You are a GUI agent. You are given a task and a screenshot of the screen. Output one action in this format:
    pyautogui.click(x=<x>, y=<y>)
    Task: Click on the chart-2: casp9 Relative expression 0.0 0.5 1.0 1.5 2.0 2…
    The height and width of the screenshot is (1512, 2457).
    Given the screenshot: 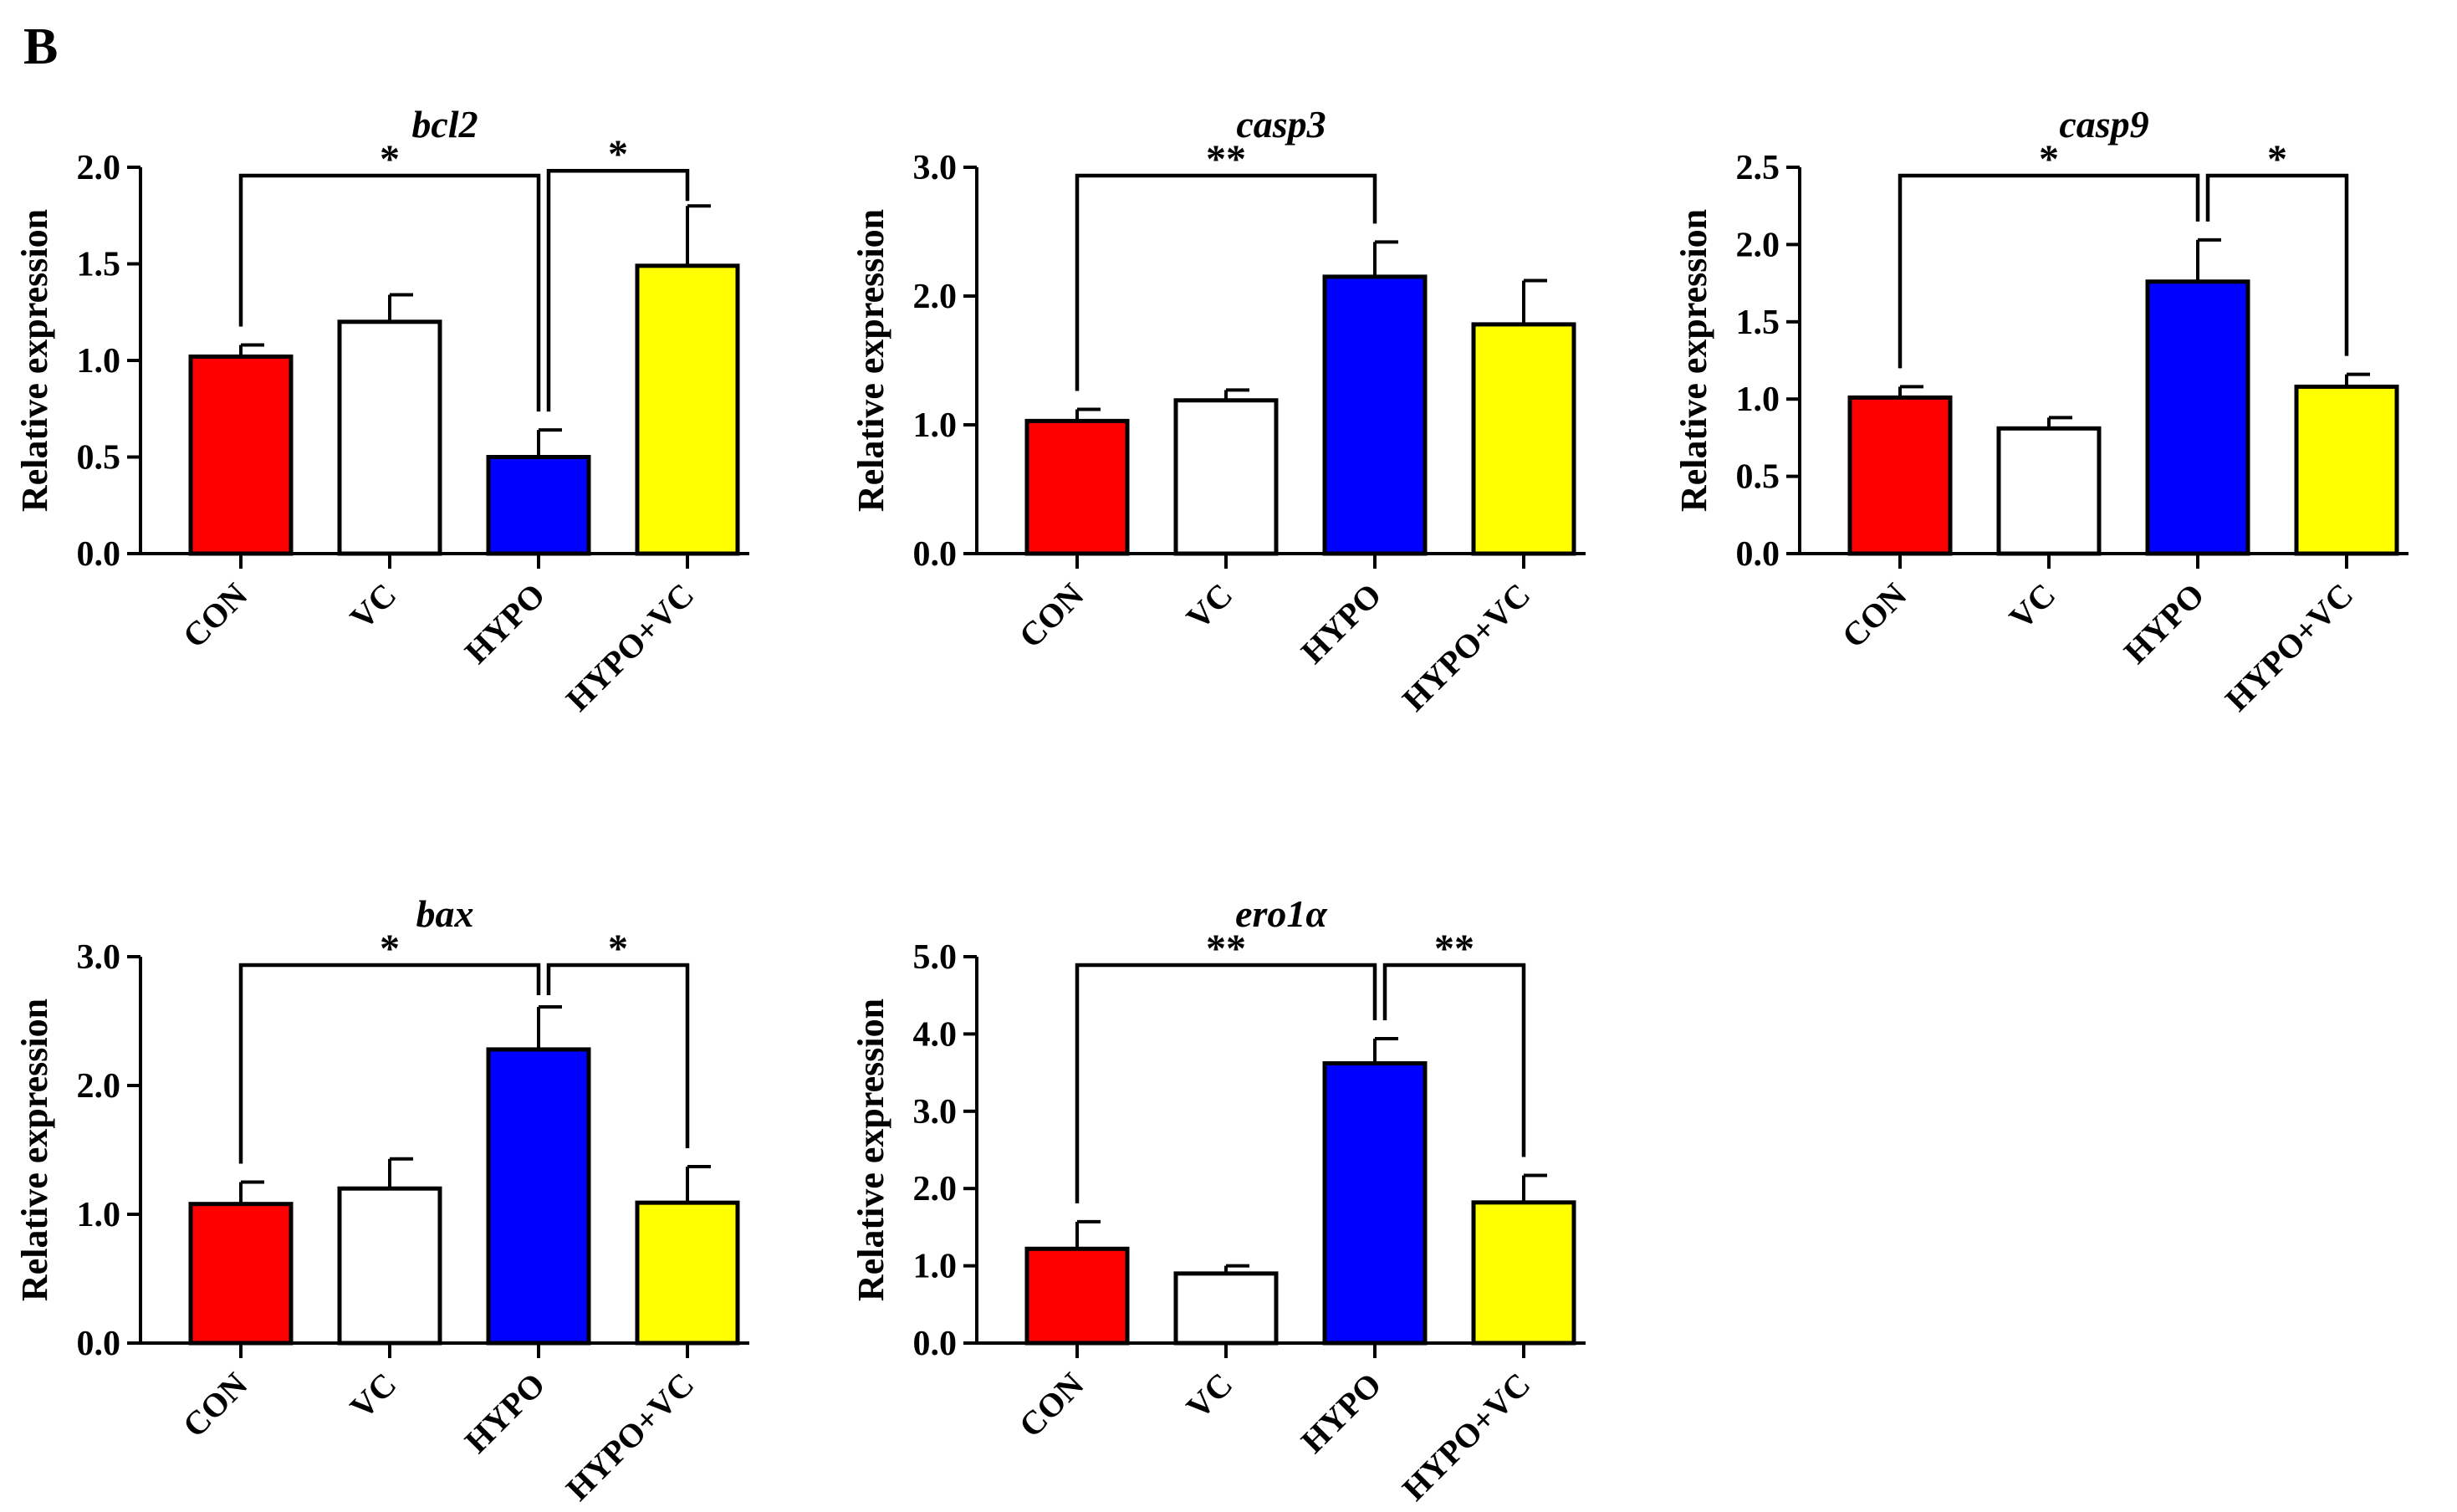 What is the action you would take?
    pyautogui.click(x=2040, y=410)
    